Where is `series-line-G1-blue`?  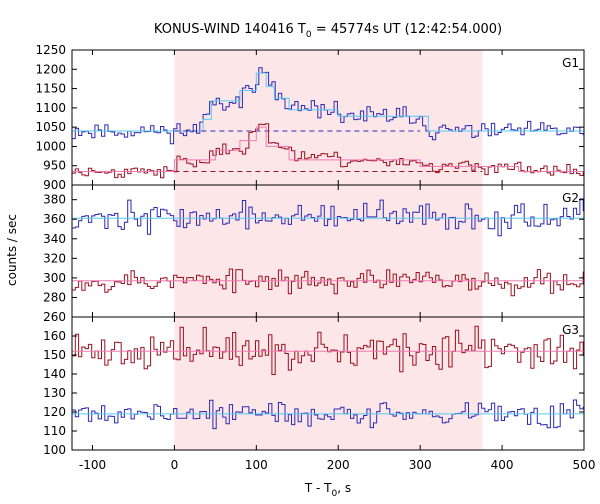 series-line-G1-blue is located at coordinates (328, 106).